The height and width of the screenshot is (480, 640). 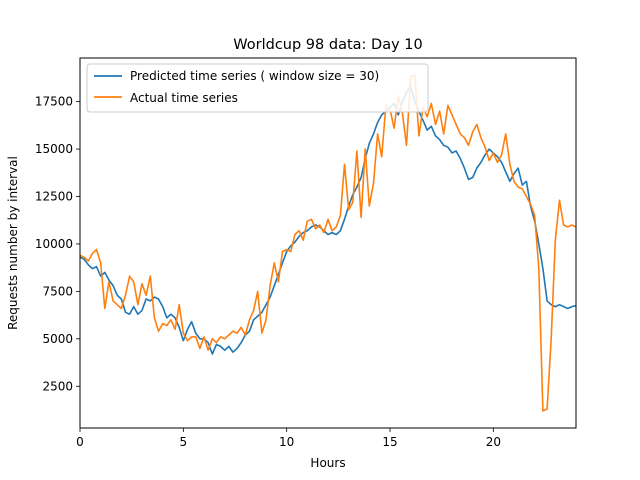 I want to click on chart-title: Worldcup 98 data: Day 10, so click(x=327, y=45).